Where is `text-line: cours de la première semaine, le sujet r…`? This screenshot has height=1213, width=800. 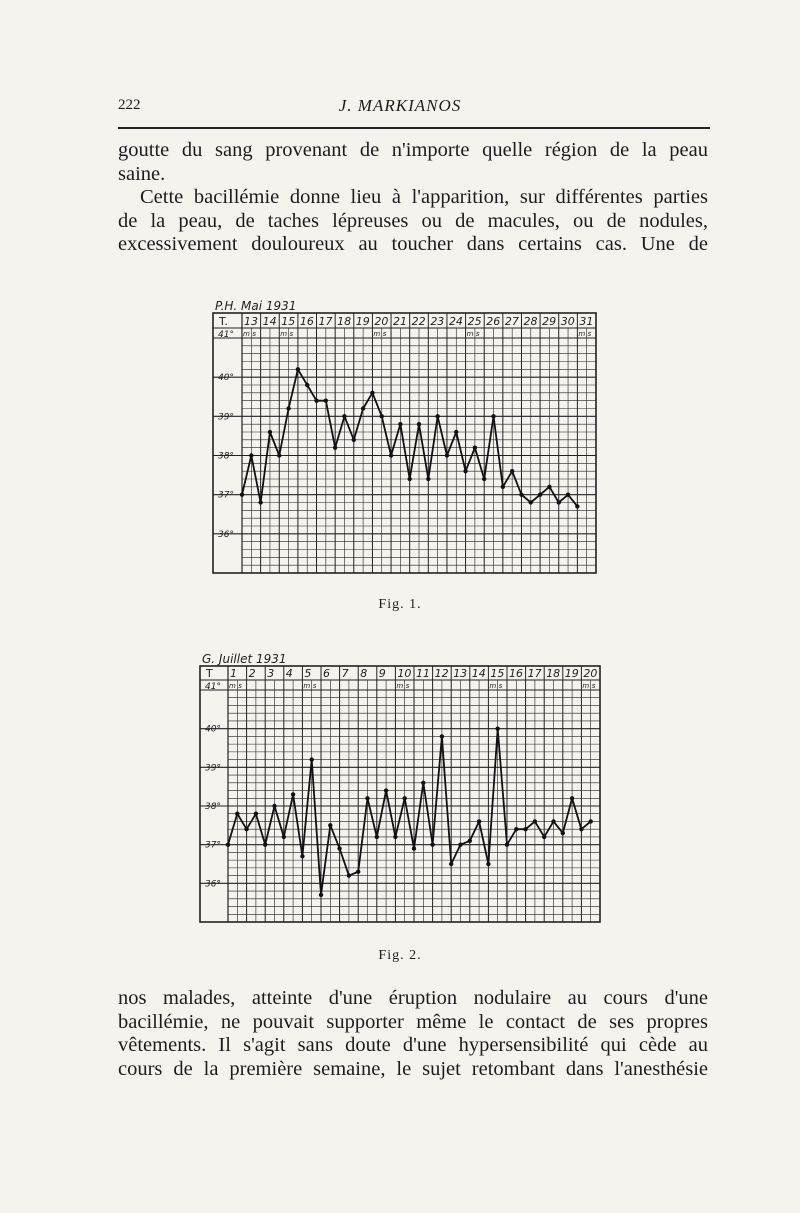 text-line: cours de la première semaine, le sujet r… is located at coordinates (413, 1068).